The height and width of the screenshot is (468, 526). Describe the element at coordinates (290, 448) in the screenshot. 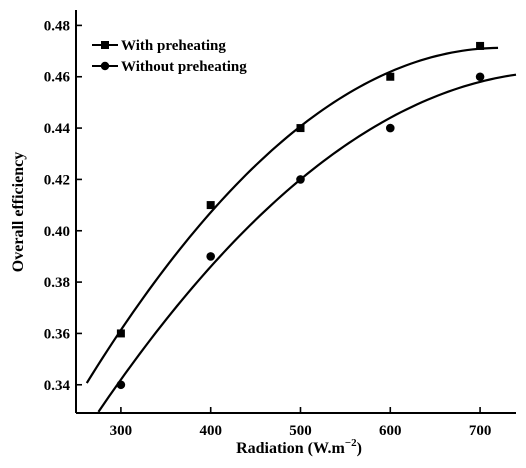

I see `x-axis-title-main: Radiation (W.m` at that location.